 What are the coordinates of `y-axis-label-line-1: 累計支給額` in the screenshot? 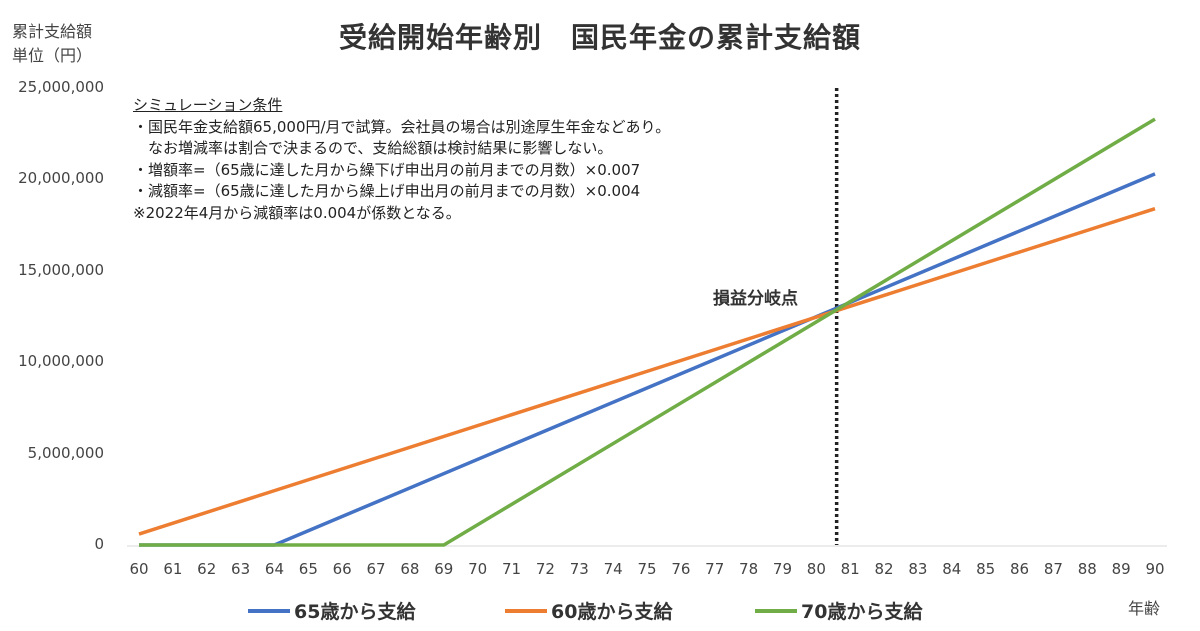 It's located at (52, 31).